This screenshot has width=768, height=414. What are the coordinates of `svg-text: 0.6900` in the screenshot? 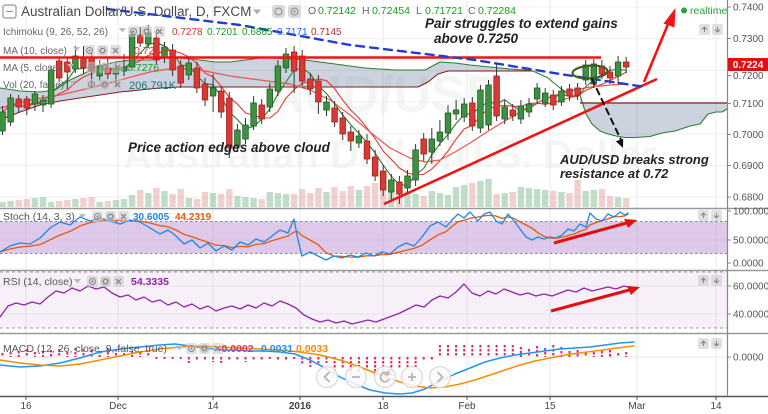 It's located at (748, 166).